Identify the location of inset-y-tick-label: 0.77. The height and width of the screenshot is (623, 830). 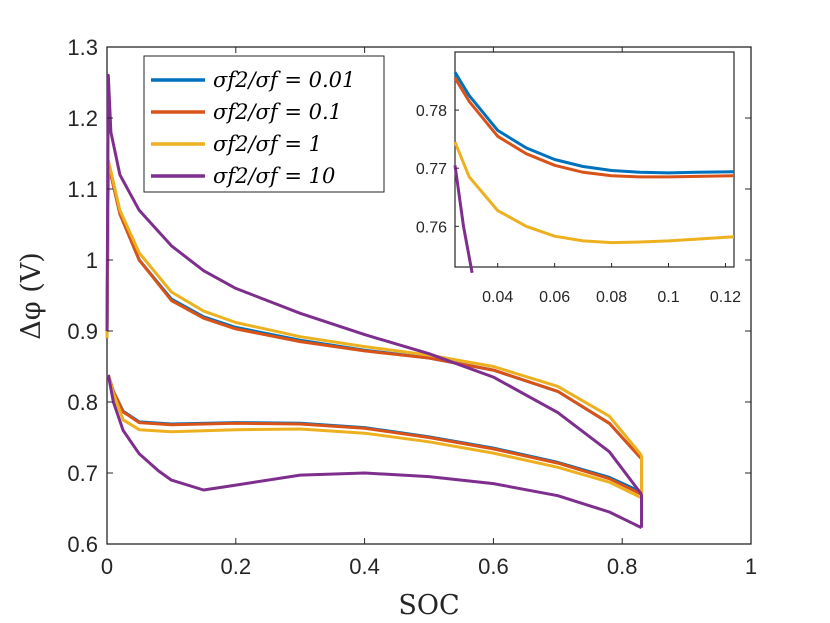
(431, 169).